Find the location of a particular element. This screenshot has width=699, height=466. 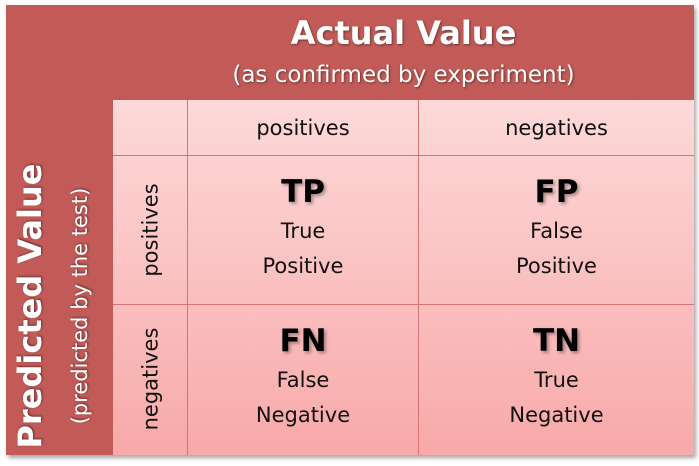

cell-fp: FP False Positive is located at coordinates (556, 230).